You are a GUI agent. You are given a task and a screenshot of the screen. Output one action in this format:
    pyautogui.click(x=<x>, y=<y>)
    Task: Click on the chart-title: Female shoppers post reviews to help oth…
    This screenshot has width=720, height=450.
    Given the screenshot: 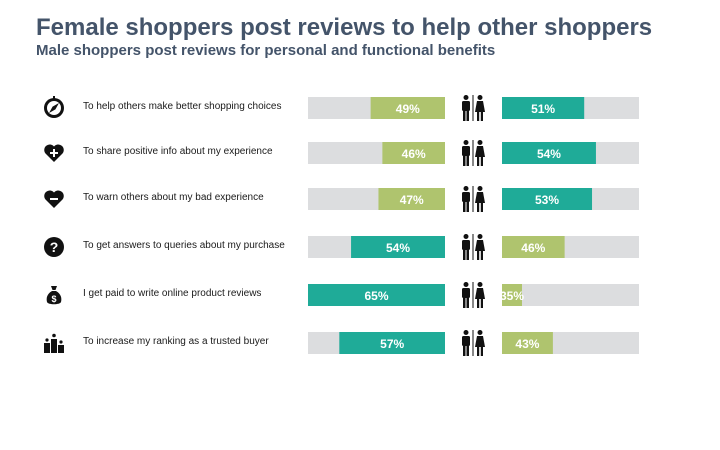 What is the action you would take?
    pyautogui.click(x=344, y=27)
    